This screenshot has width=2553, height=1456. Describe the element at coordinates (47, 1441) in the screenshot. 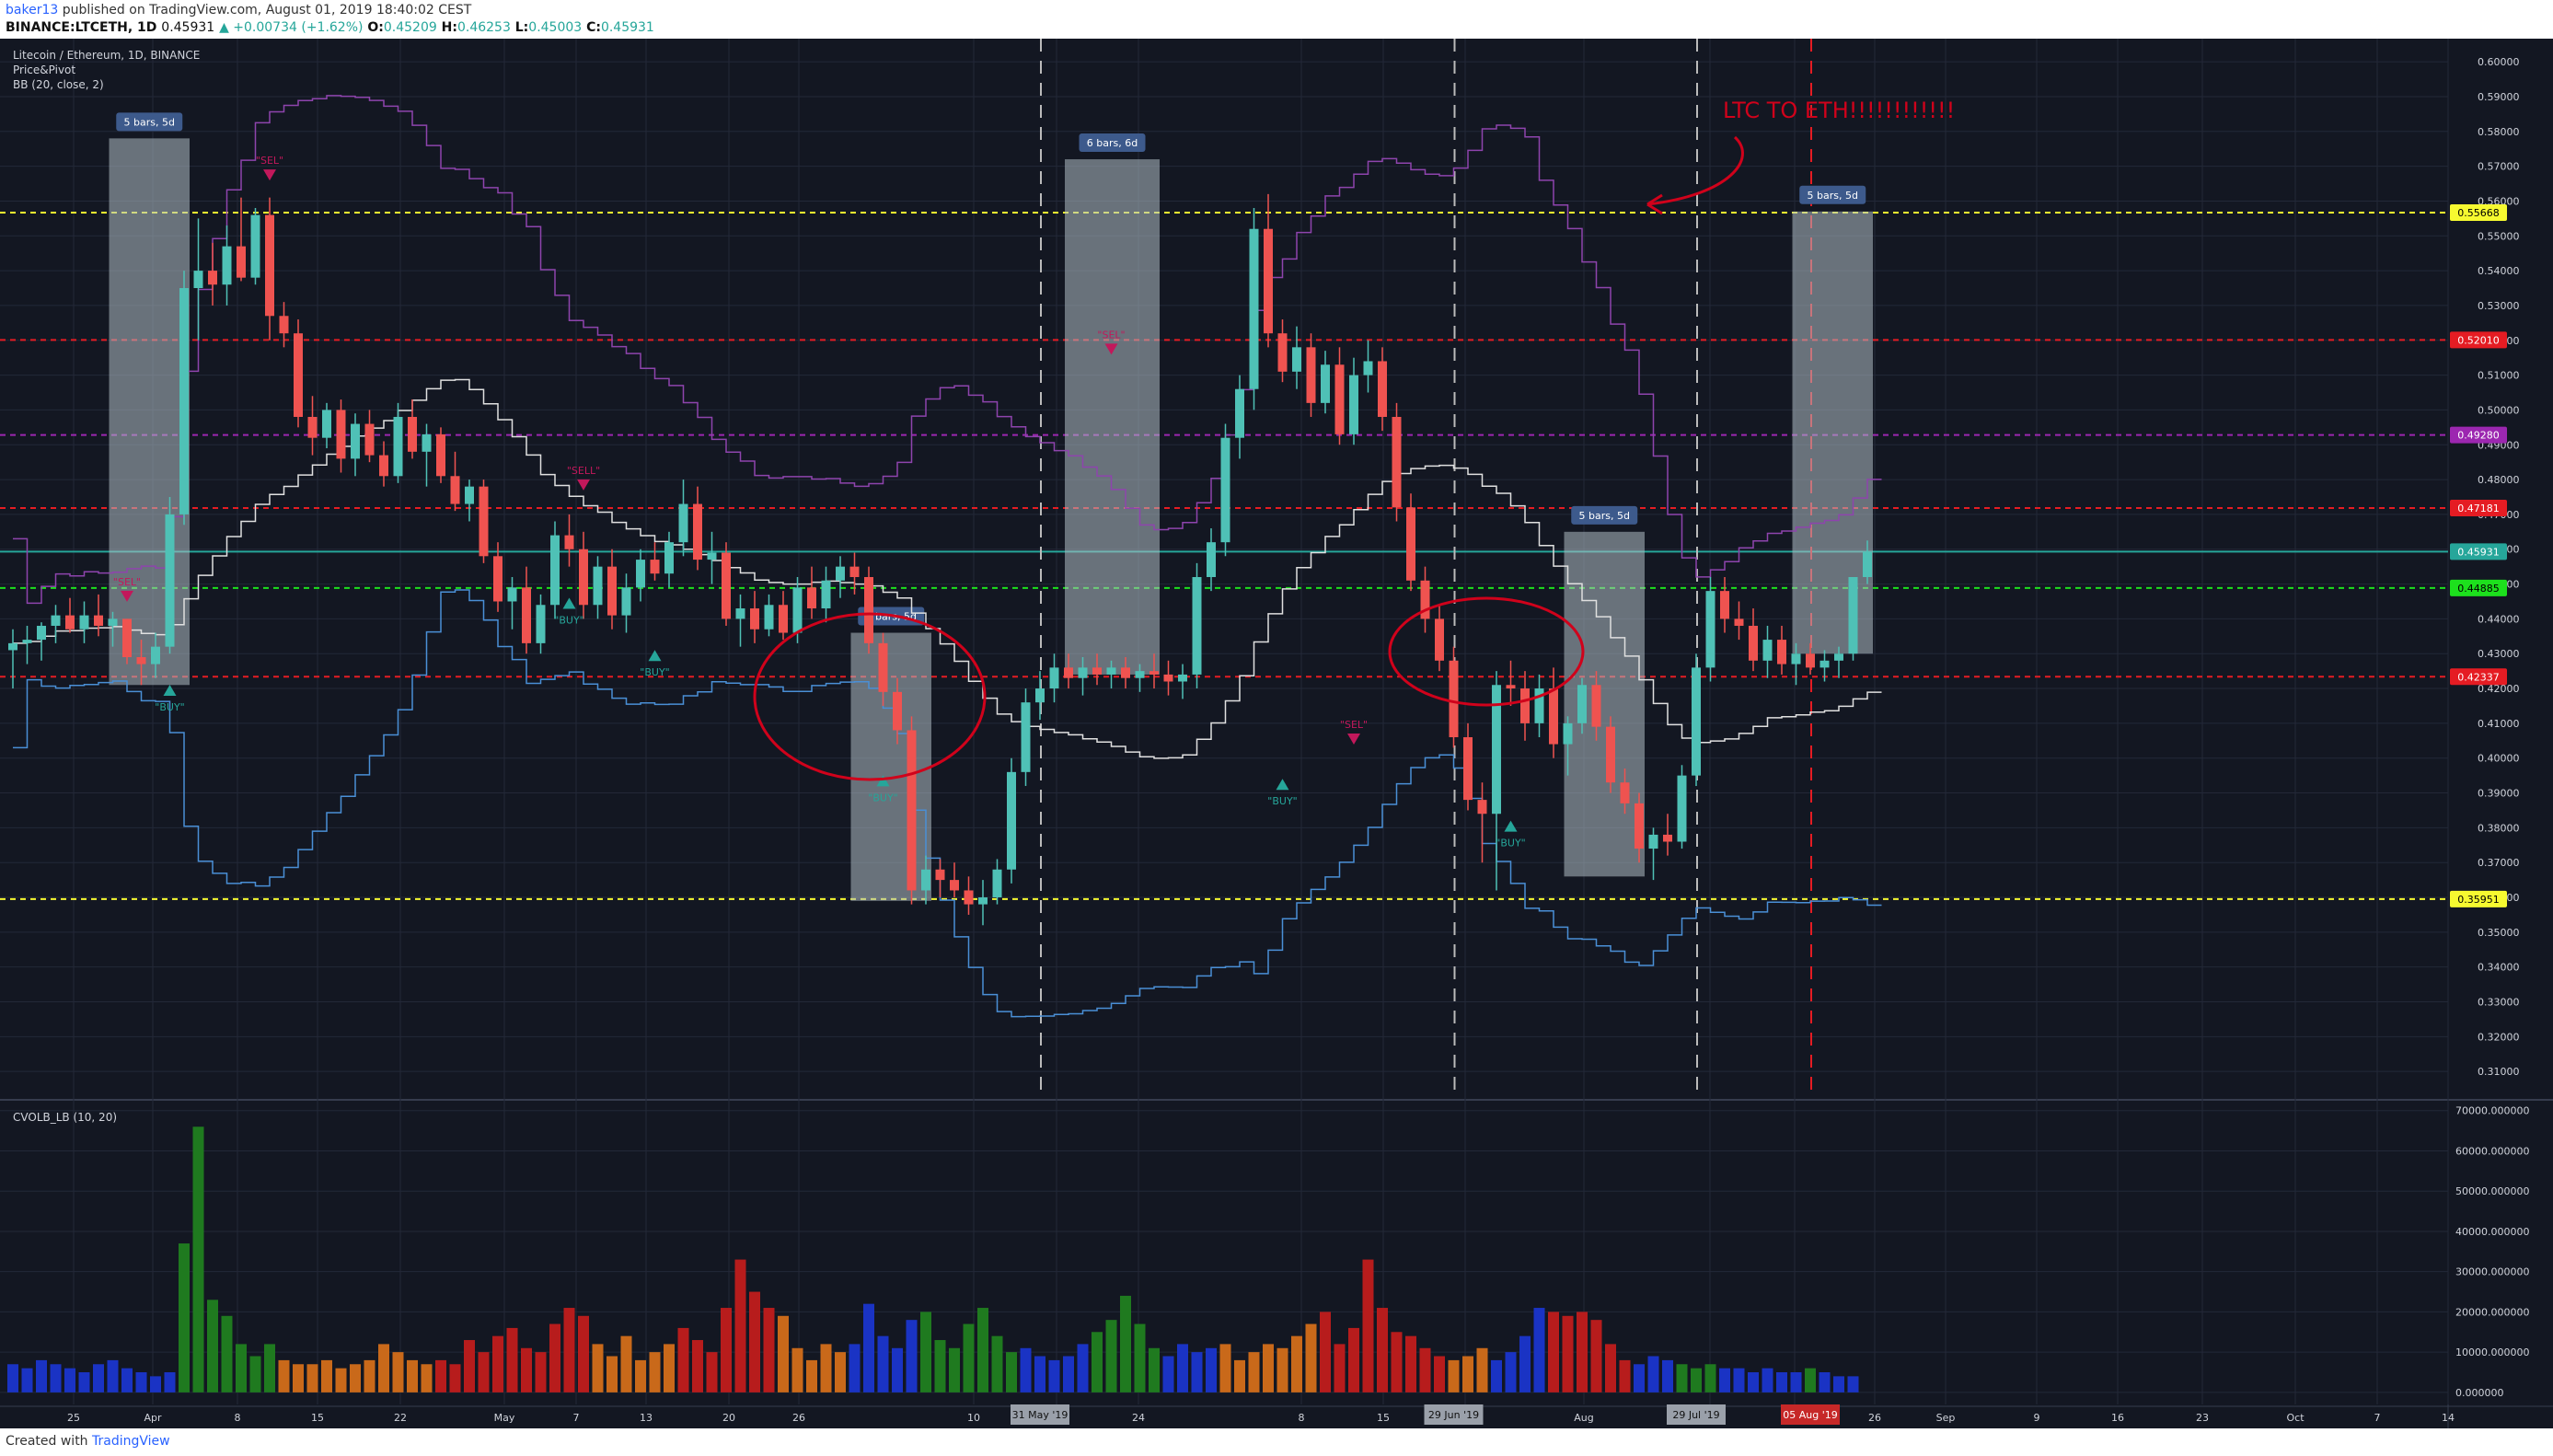

I see `created-text: Created with` at that location.